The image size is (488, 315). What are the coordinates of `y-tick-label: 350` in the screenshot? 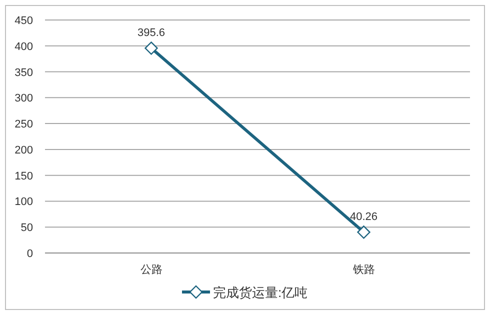 It's located at (23, 72).